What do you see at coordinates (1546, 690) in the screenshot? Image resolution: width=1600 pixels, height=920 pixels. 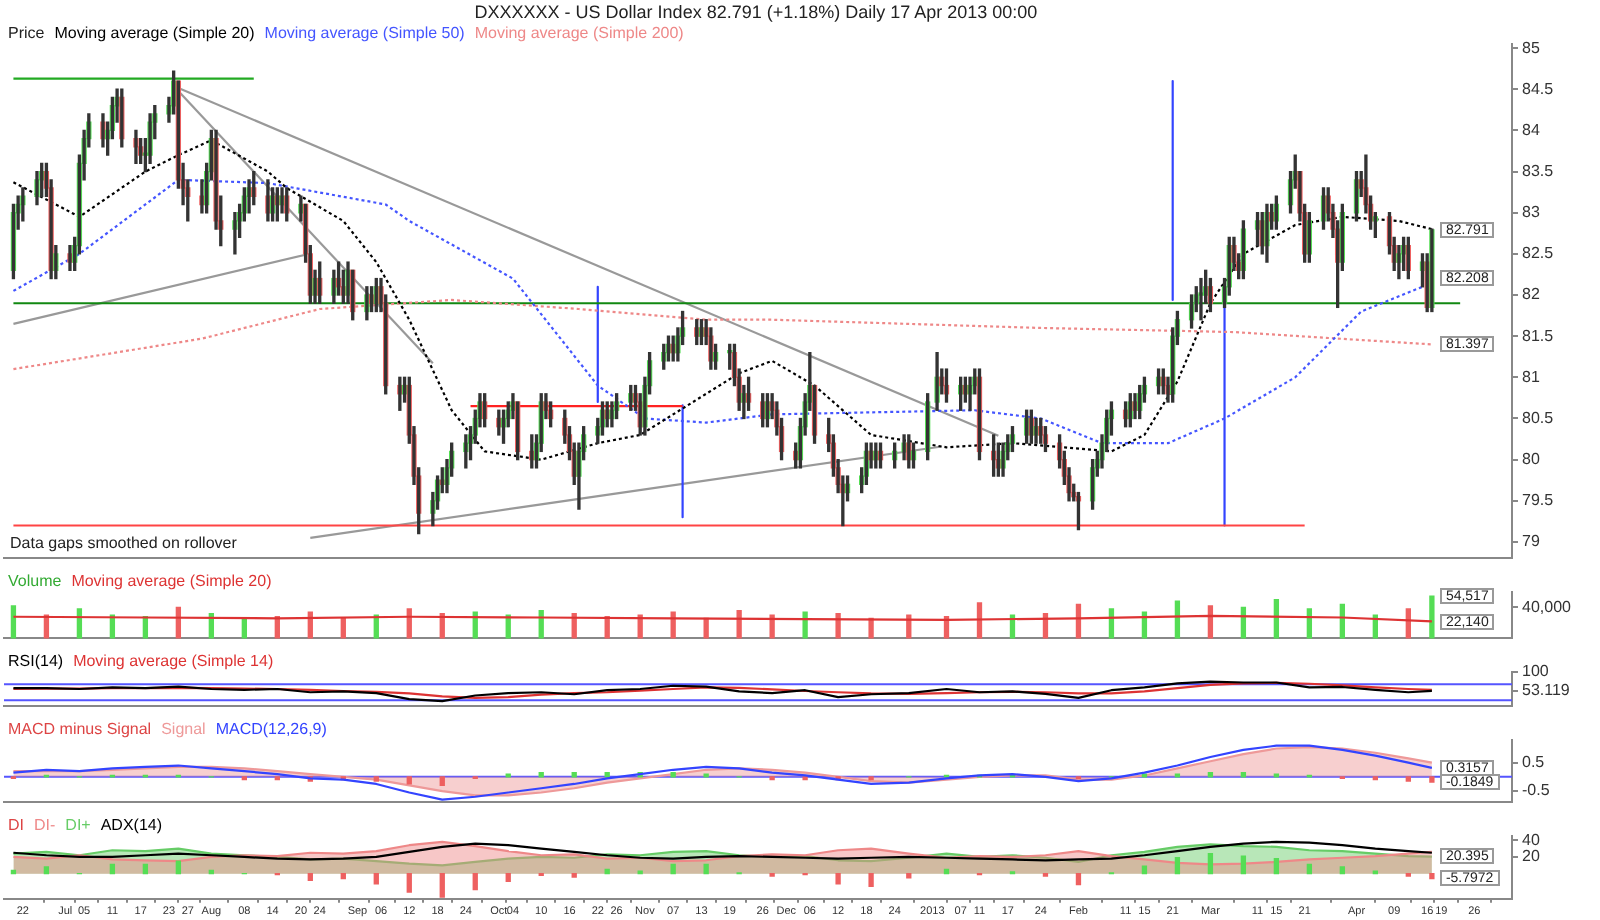 I see `y-tick-label: 53.119` at bounding box center [1546, 690].